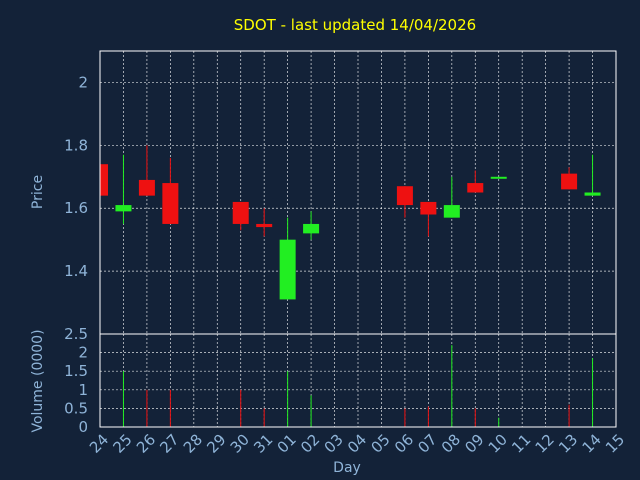 The width and height of the screenshot is (640, 480). What do you see at coordinates (76, 145) in the screenshot?
I see `price-tick-label: 1.8` at bounding box center [76, 145].